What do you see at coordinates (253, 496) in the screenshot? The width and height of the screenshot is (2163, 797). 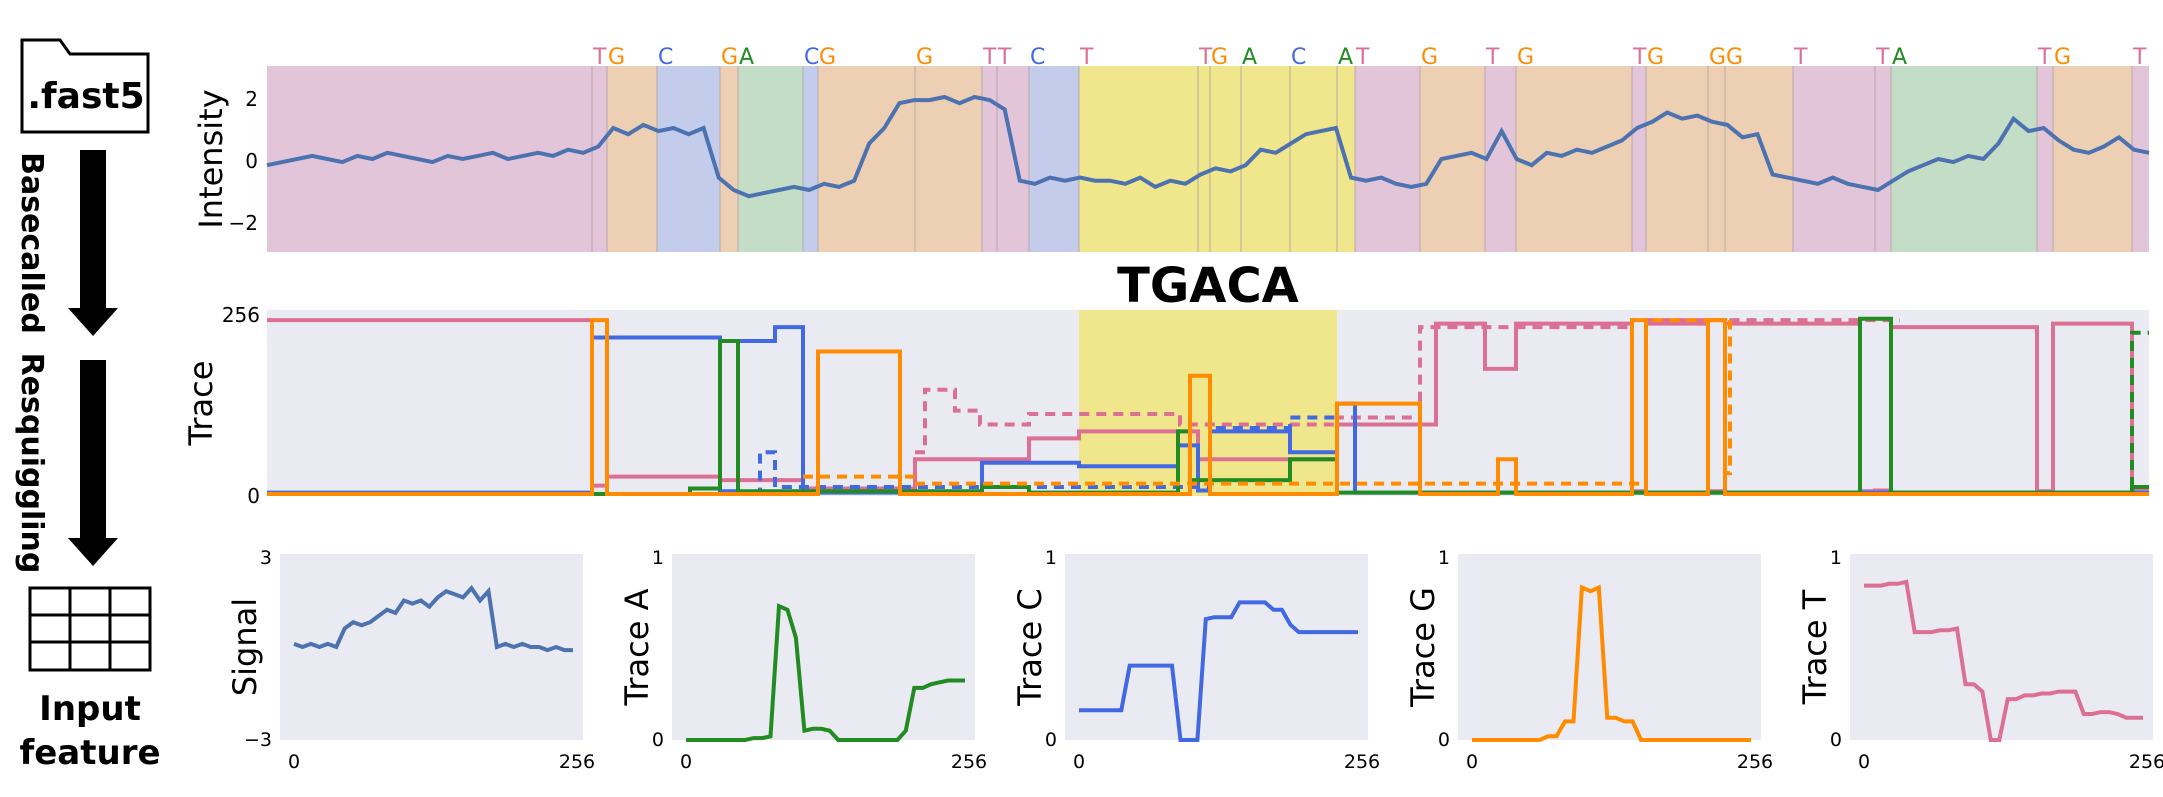 I see `trace-ytick-0: 0` at bounding box center [253, 496].